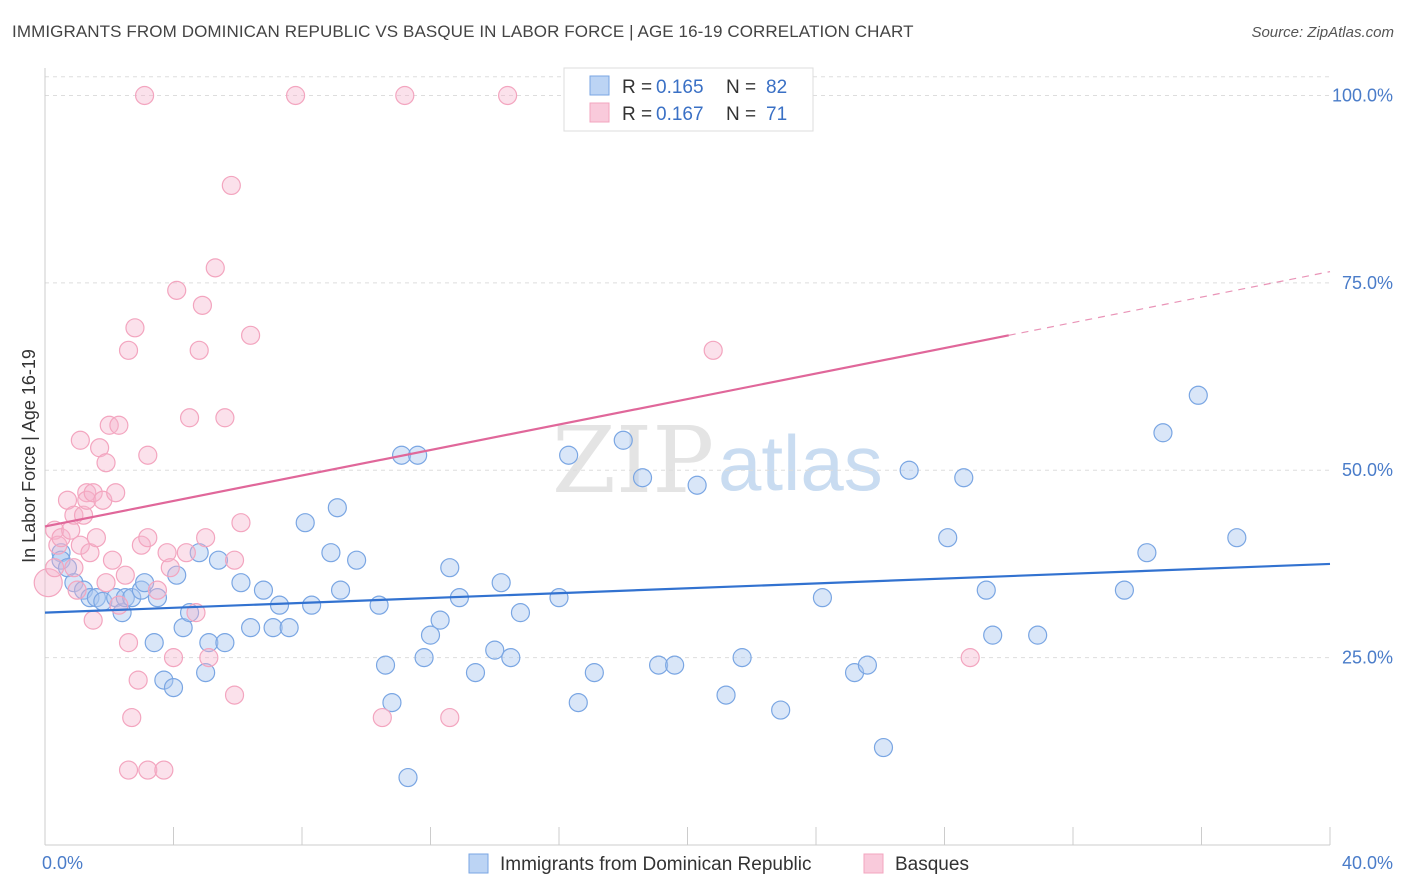 This screenshot has height=892, width=1406. What do you see at coordinates (687, 836) in the screenshot?
I see `x-ticks` at bounding box center [687, 836].